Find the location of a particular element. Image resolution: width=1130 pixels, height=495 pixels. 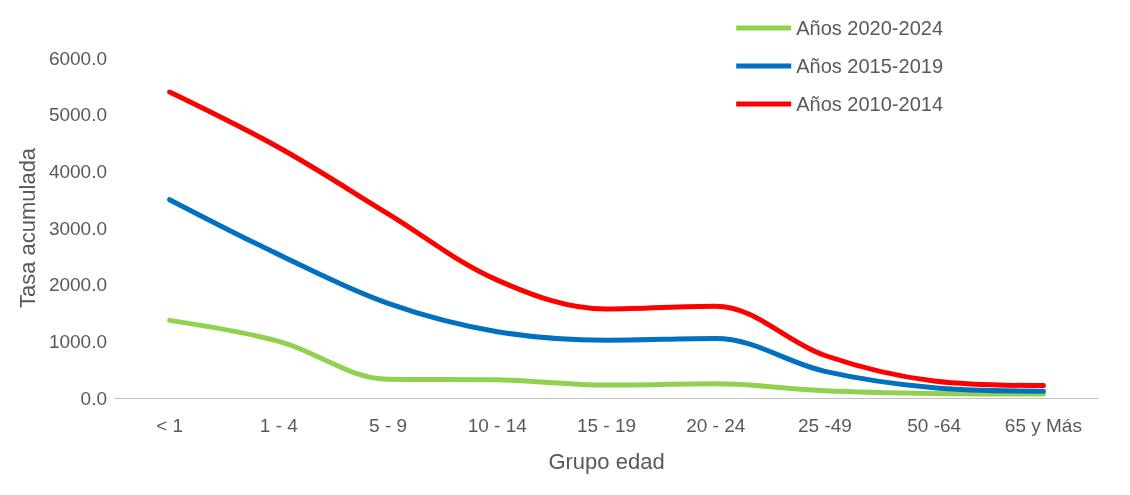

y-tick-label: 5000.0 is located at coordinates (78, 115).